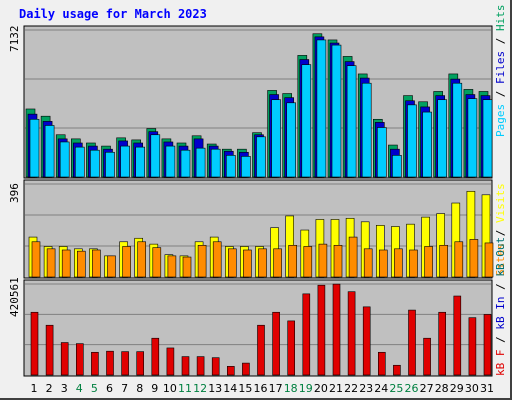 The height and width of the screenshot is (400, 512). What do you see at coordinates (276, 388) in the screenshot?
I see `x-tick-label: 17` at bounding box center [276, 388].